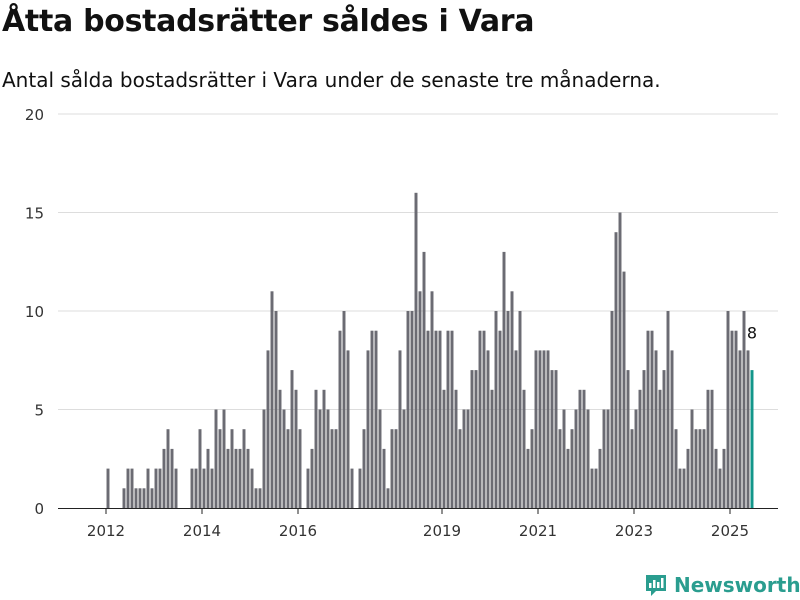 The width and height of the screenshot is (800, 600). I want to click on x-tick-label: 2021, so click(538, 531).